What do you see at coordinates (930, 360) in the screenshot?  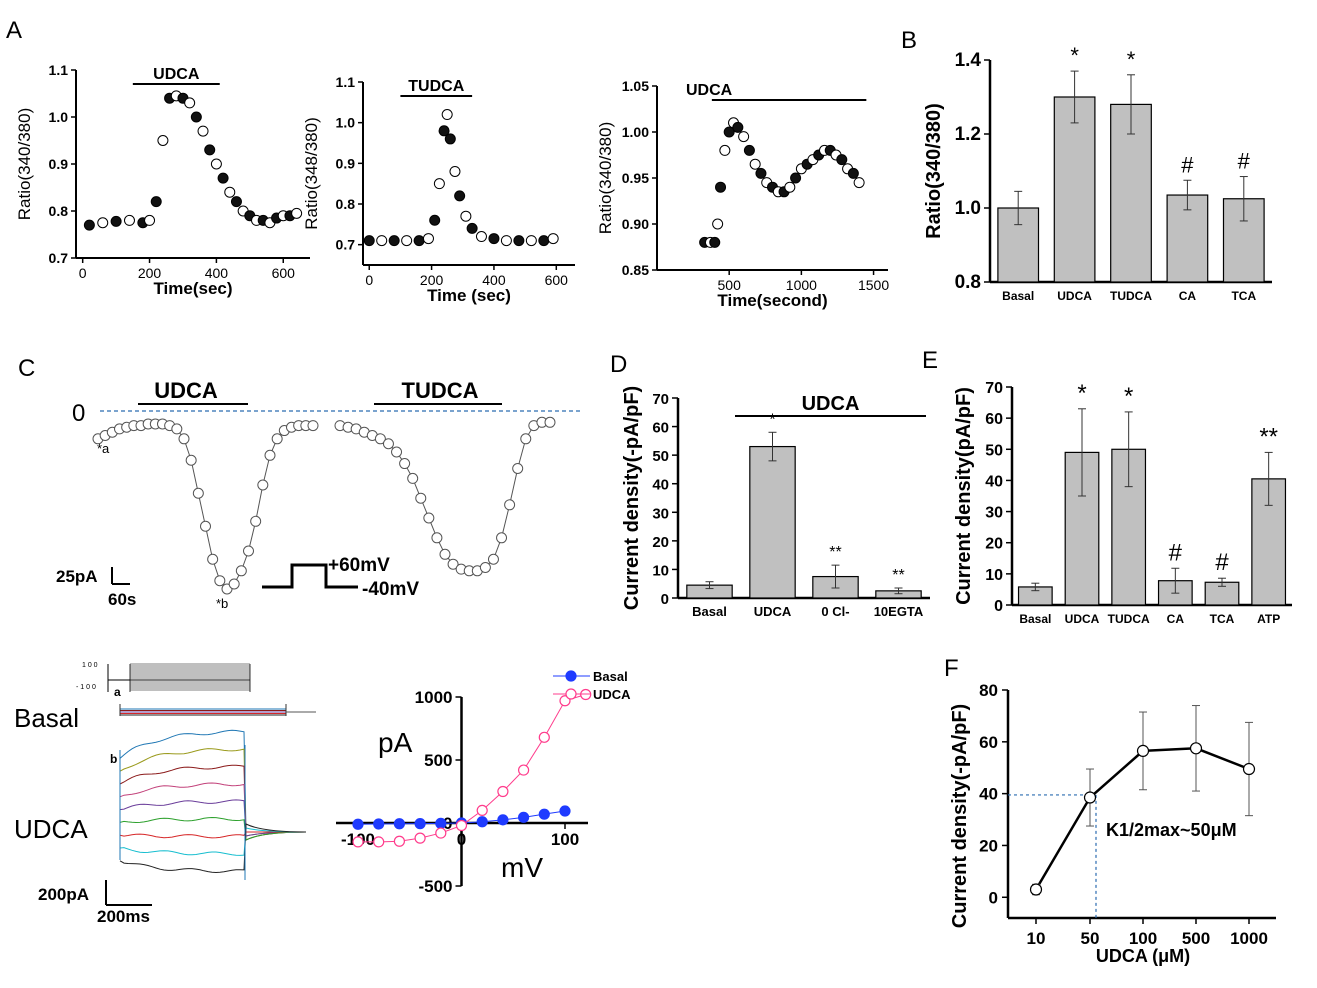 I see `panel-letter-e: E` at bounding box center [930, 360].